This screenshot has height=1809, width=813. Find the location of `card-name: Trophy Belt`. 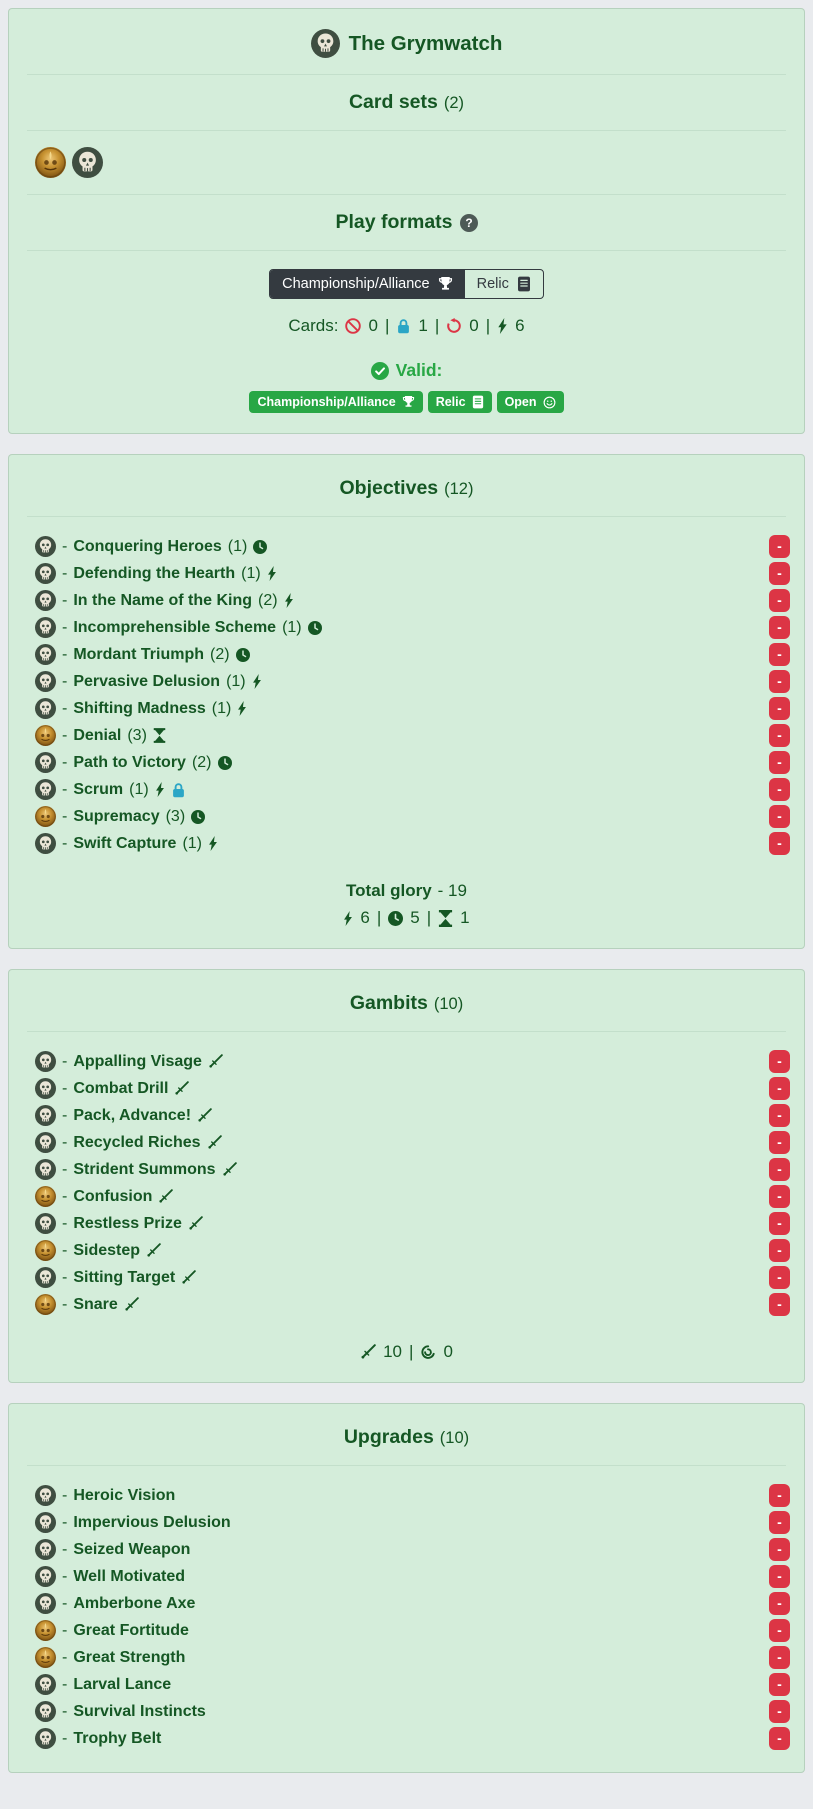

card-name: Trophy Belt is located at coordinates (117, 1738).